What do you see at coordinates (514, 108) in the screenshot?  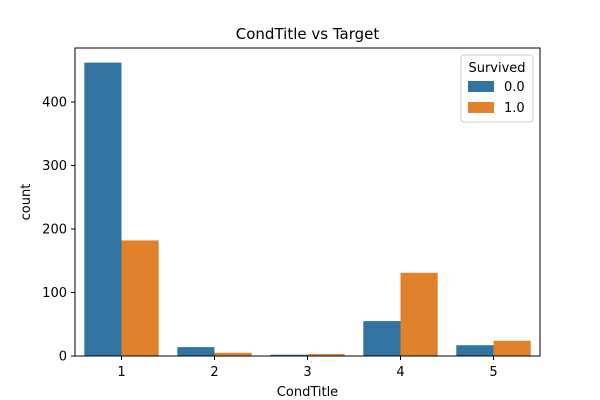 I see `legend-label: 1.0` at bounding box center [514, 108].